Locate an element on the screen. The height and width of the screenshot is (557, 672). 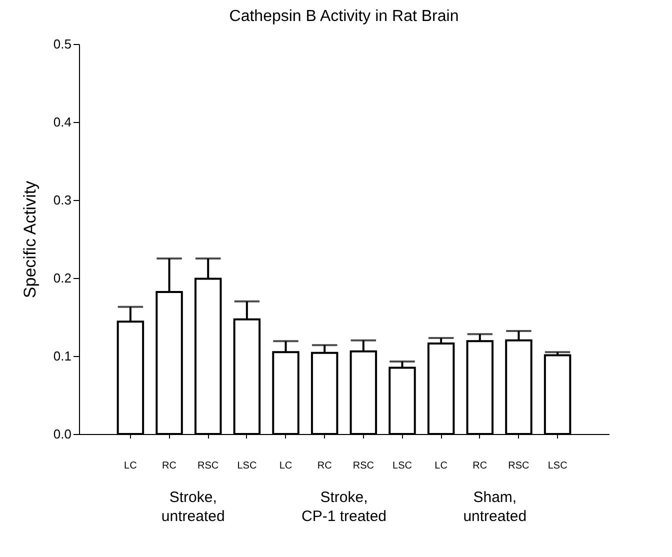
y-tick-label: 0.0 is located at coordinates (62, 434).